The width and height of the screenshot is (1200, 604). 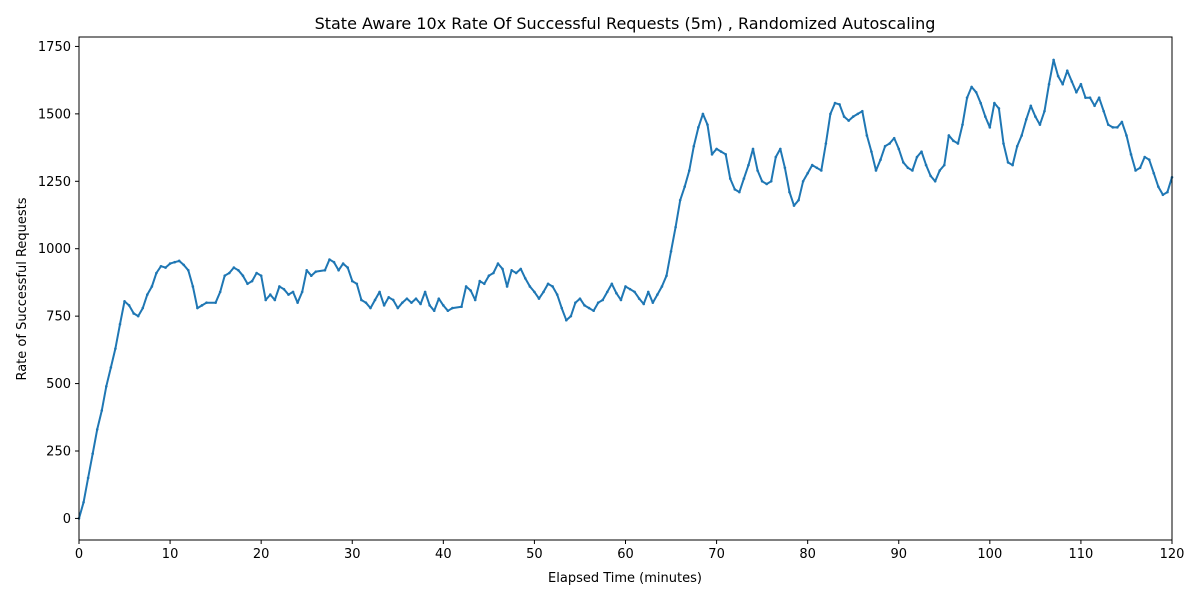 I want to click on x-tick-label: 10, so click(x=170, y=554).